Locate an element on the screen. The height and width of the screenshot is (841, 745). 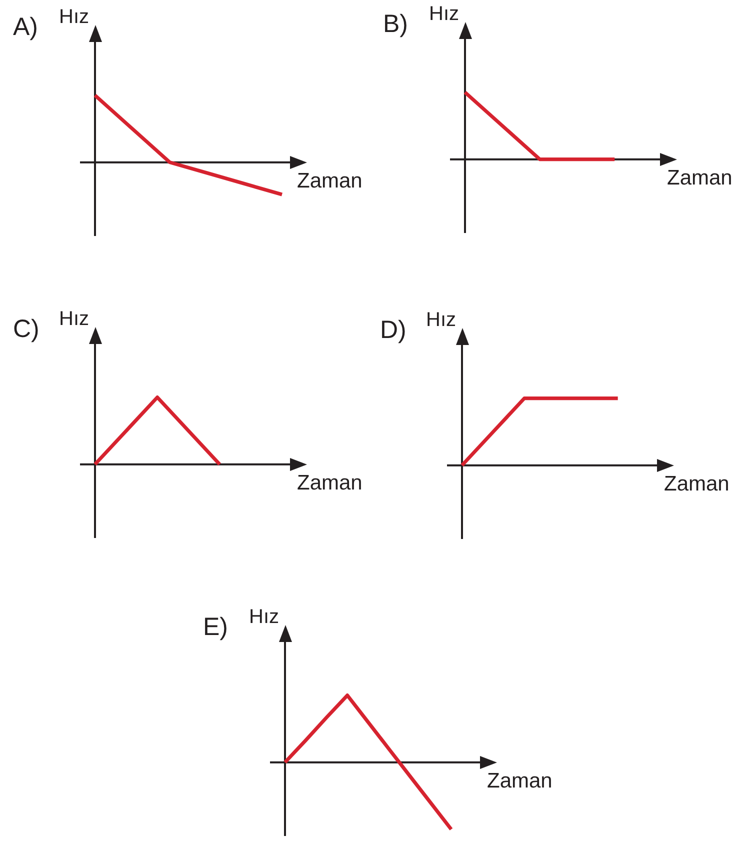
chart-title: C) is located at coordinates (26, 329).